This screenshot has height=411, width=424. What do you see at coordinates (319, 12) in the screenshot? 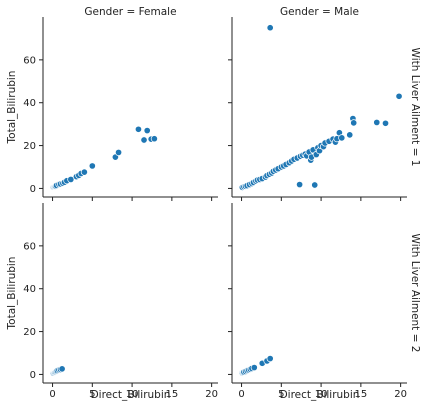
I see `facet-column-title: Gender = Male` at bounding box center [319, 12].